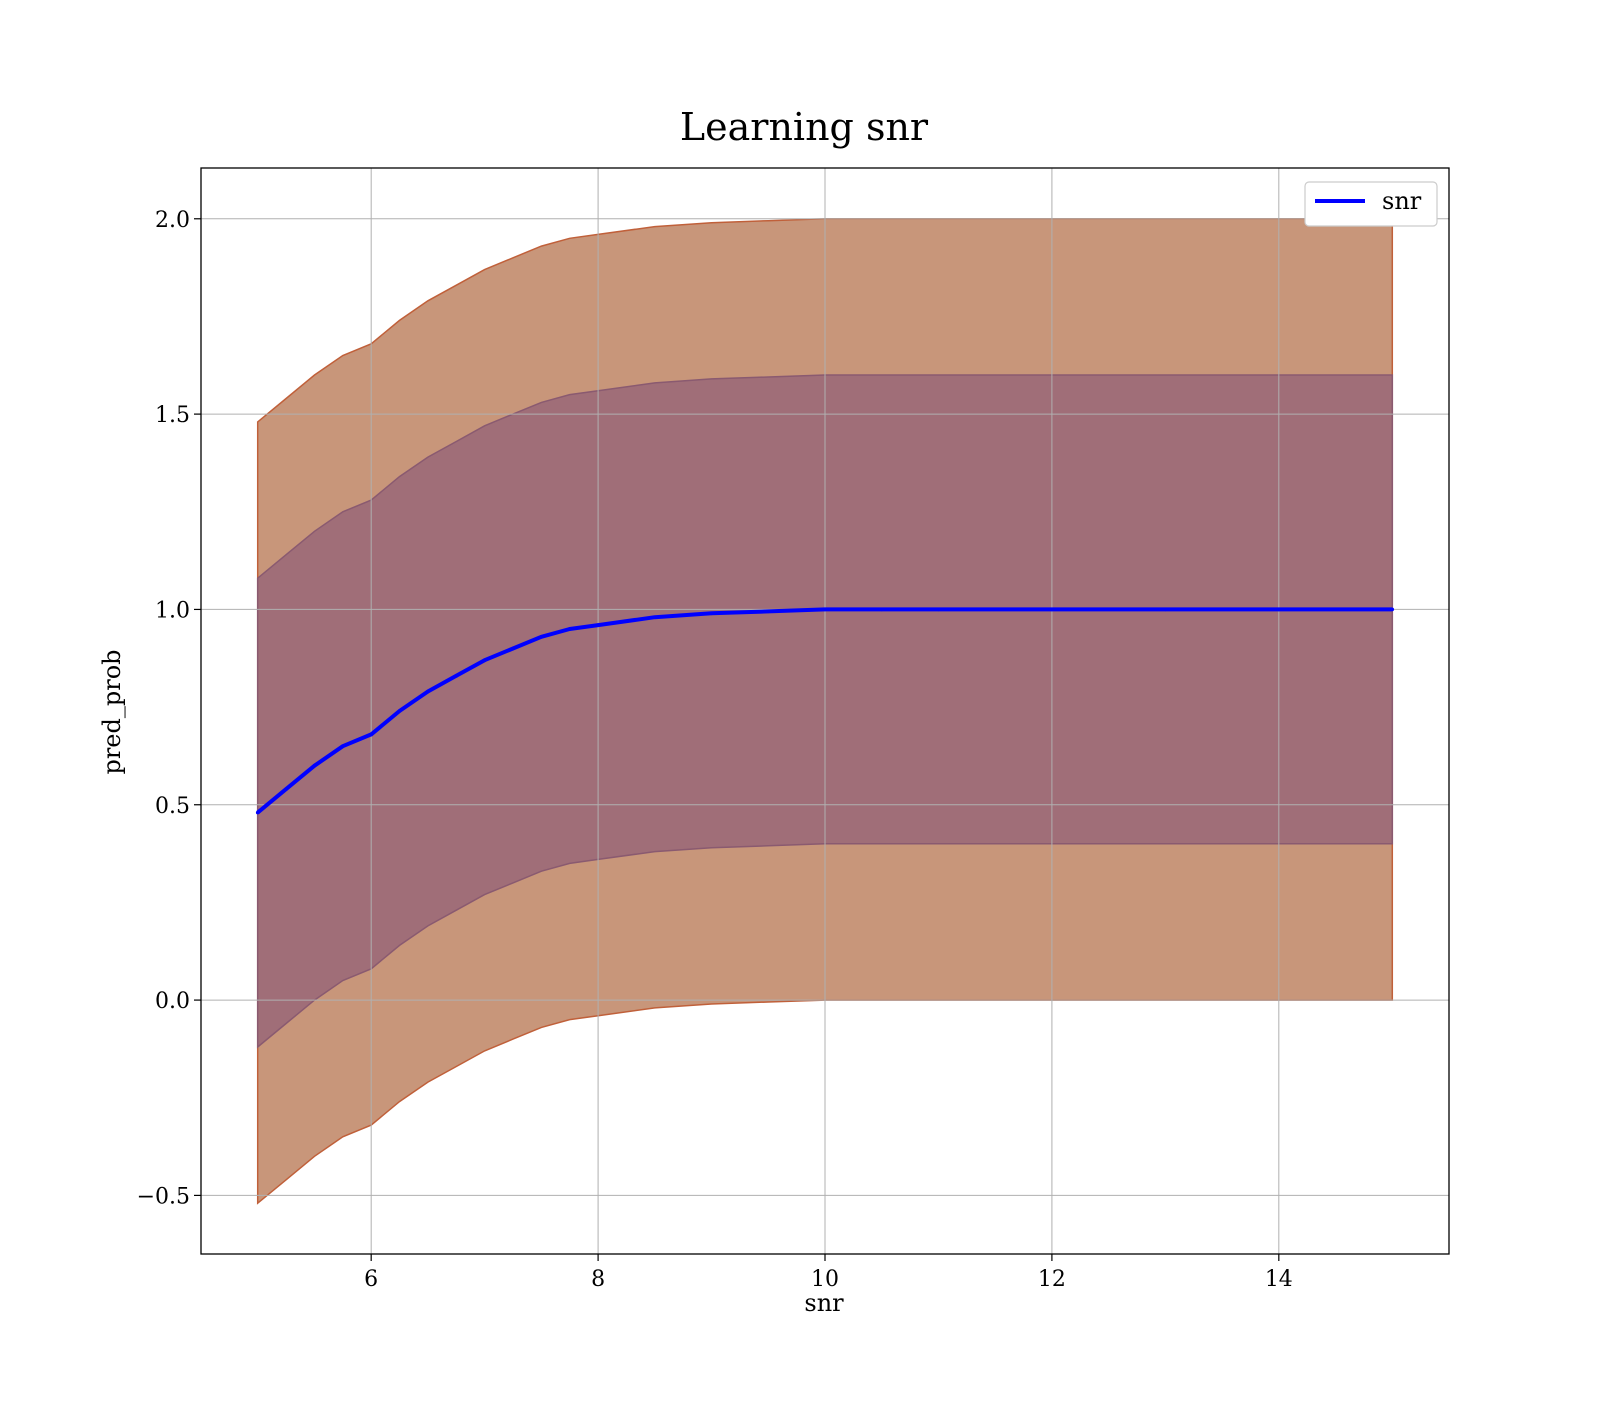  What do you see at coordinates (112, 711) in the screenshot?
I see `y-axis-label: pred_prob` at bounding box center [112, 711].